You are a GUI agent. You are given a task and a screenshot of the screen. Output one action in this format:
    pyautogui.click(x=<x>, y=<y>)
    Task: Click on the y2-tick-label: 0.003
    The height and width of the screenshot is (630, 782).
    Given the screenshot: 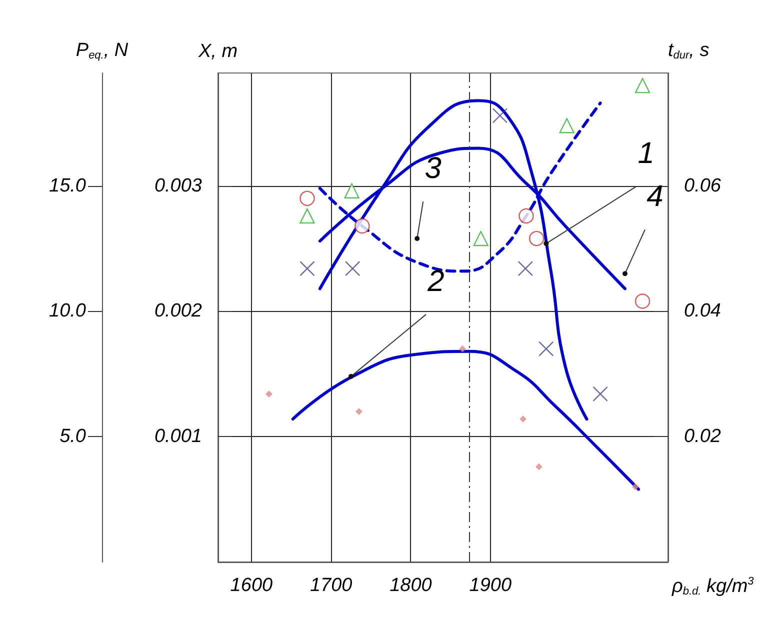 What is the action you would take?
    pyautogui.click(x=178, y=185)
    